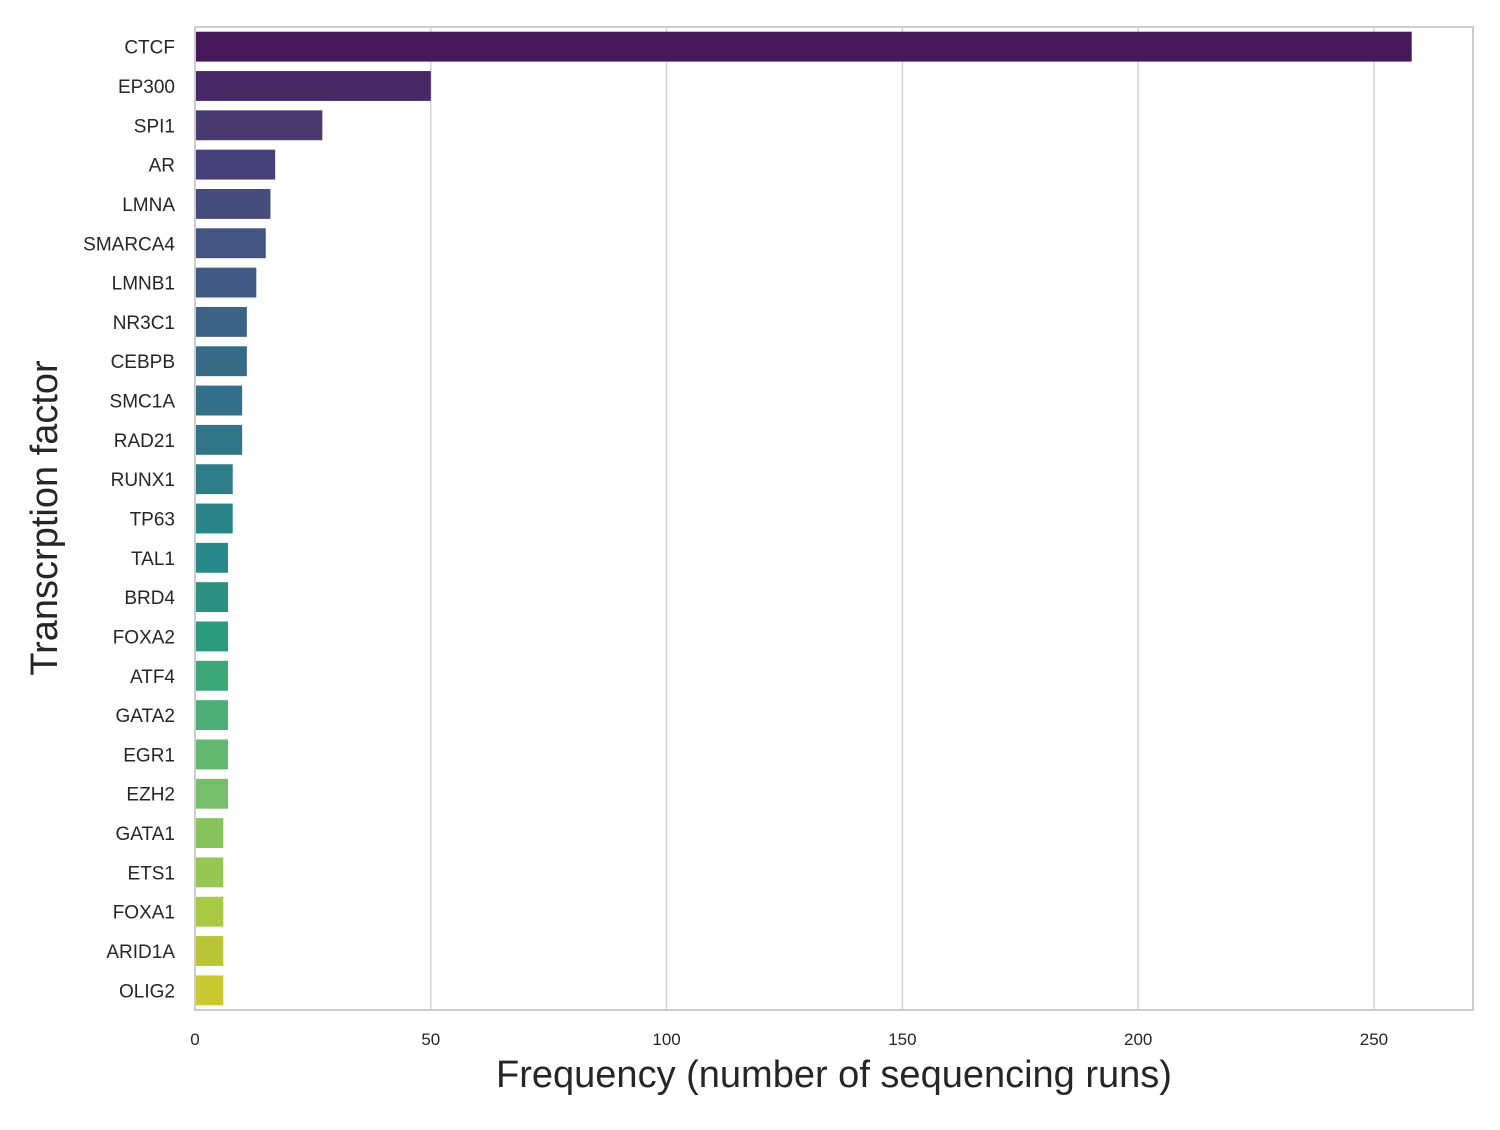 This screenshot has height=1130, width=1500. I want to click on bar-brd4, so click(212, 597).